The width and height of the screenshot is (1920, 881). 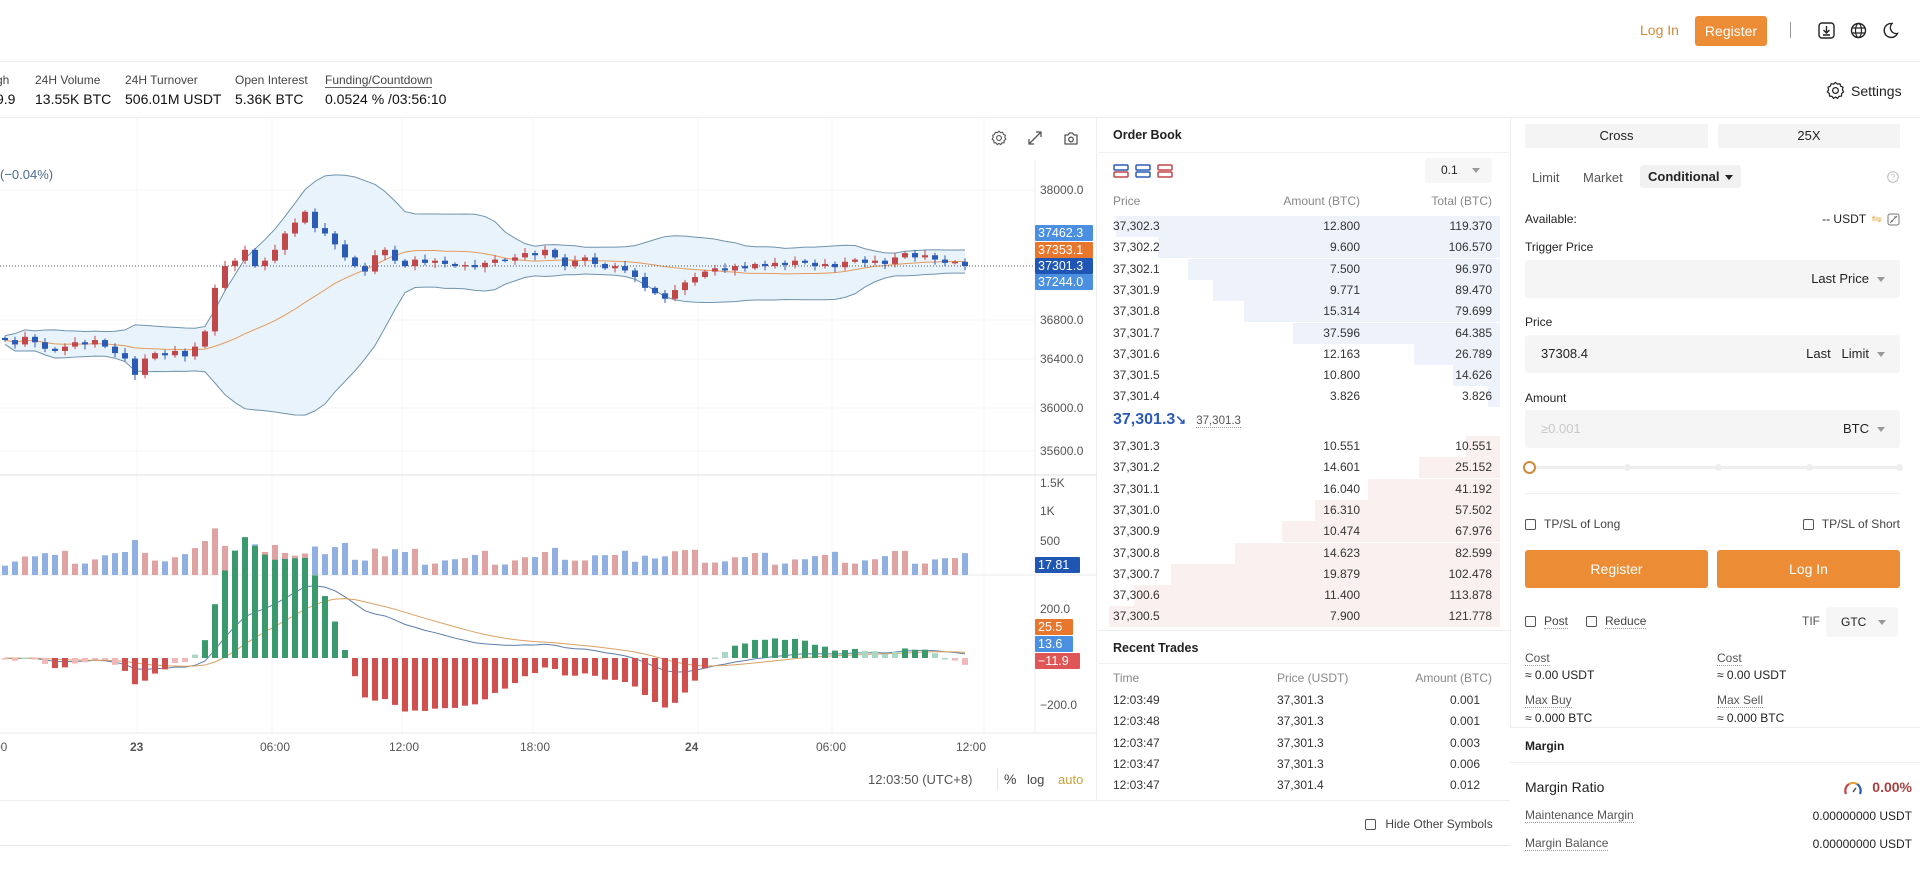 What do you see at coordinates (1539, 322) in the screenshot?
I see `price-label: Price` at bounding box center [1539, 322].